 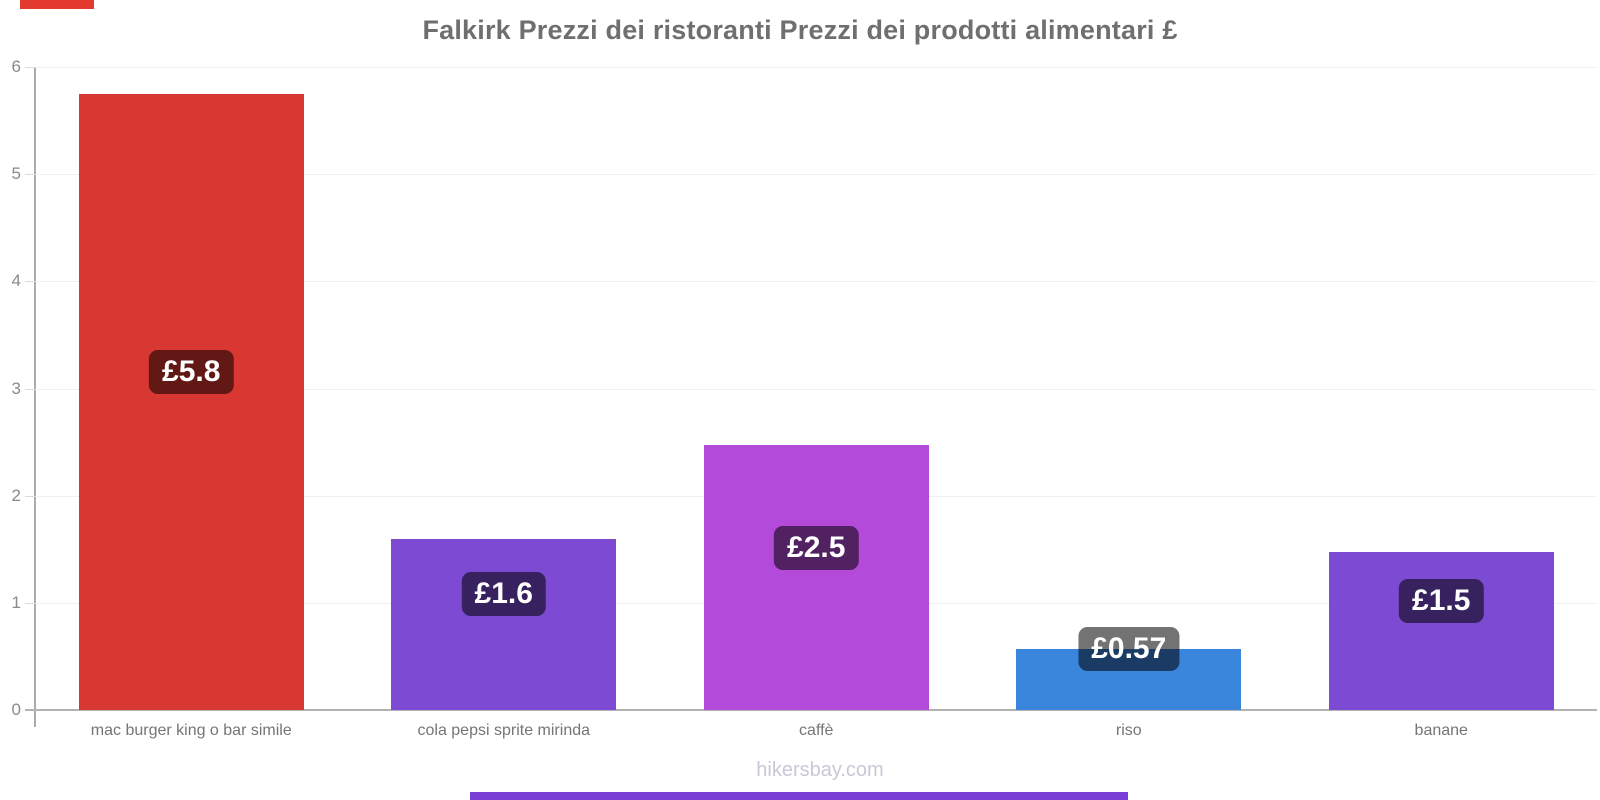 What do you see at coordinates (816, 730) in the screenshot?
I see `x-axis-category-label: caffè` at bounding box center [816, 730].